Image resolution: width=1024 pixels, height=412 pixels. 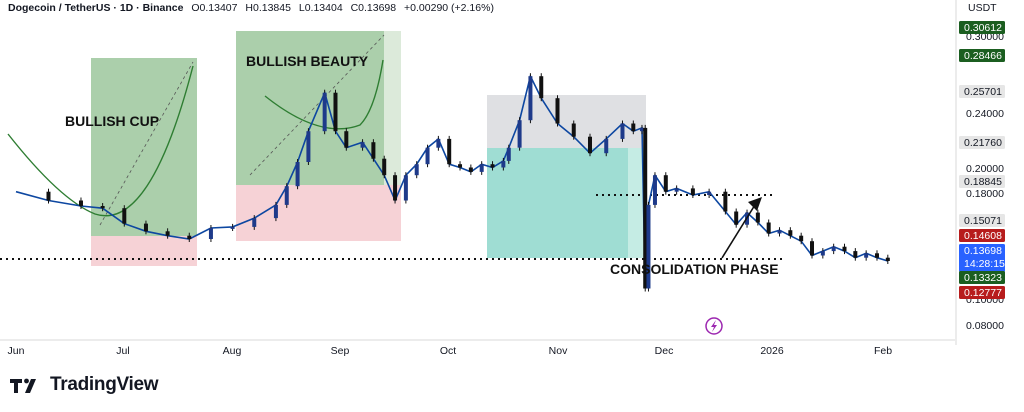 What do you see at coordinates (112, 121) in the screenshot?
I see `annotation-label: BULLISH CUP` at bounding box center [112, 121].